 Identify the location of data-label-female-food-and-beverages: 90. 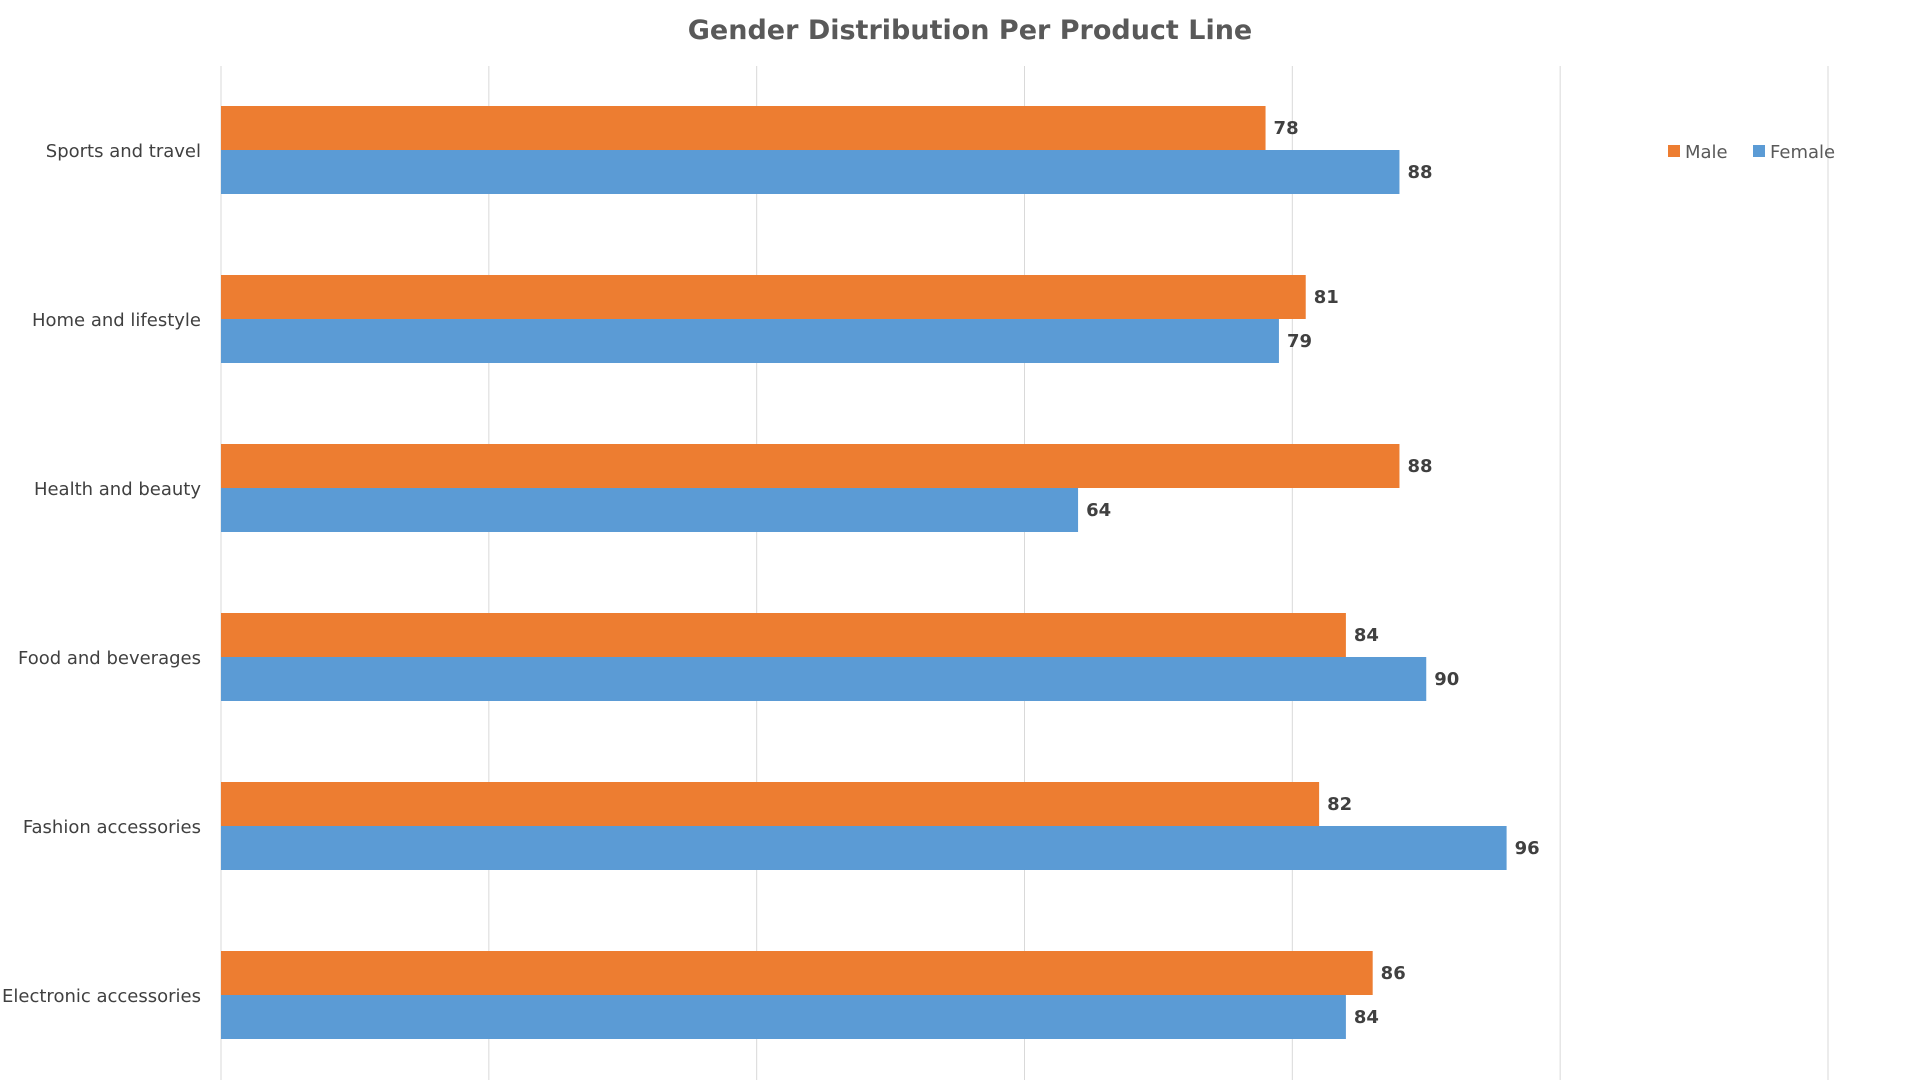
(1446, 679).